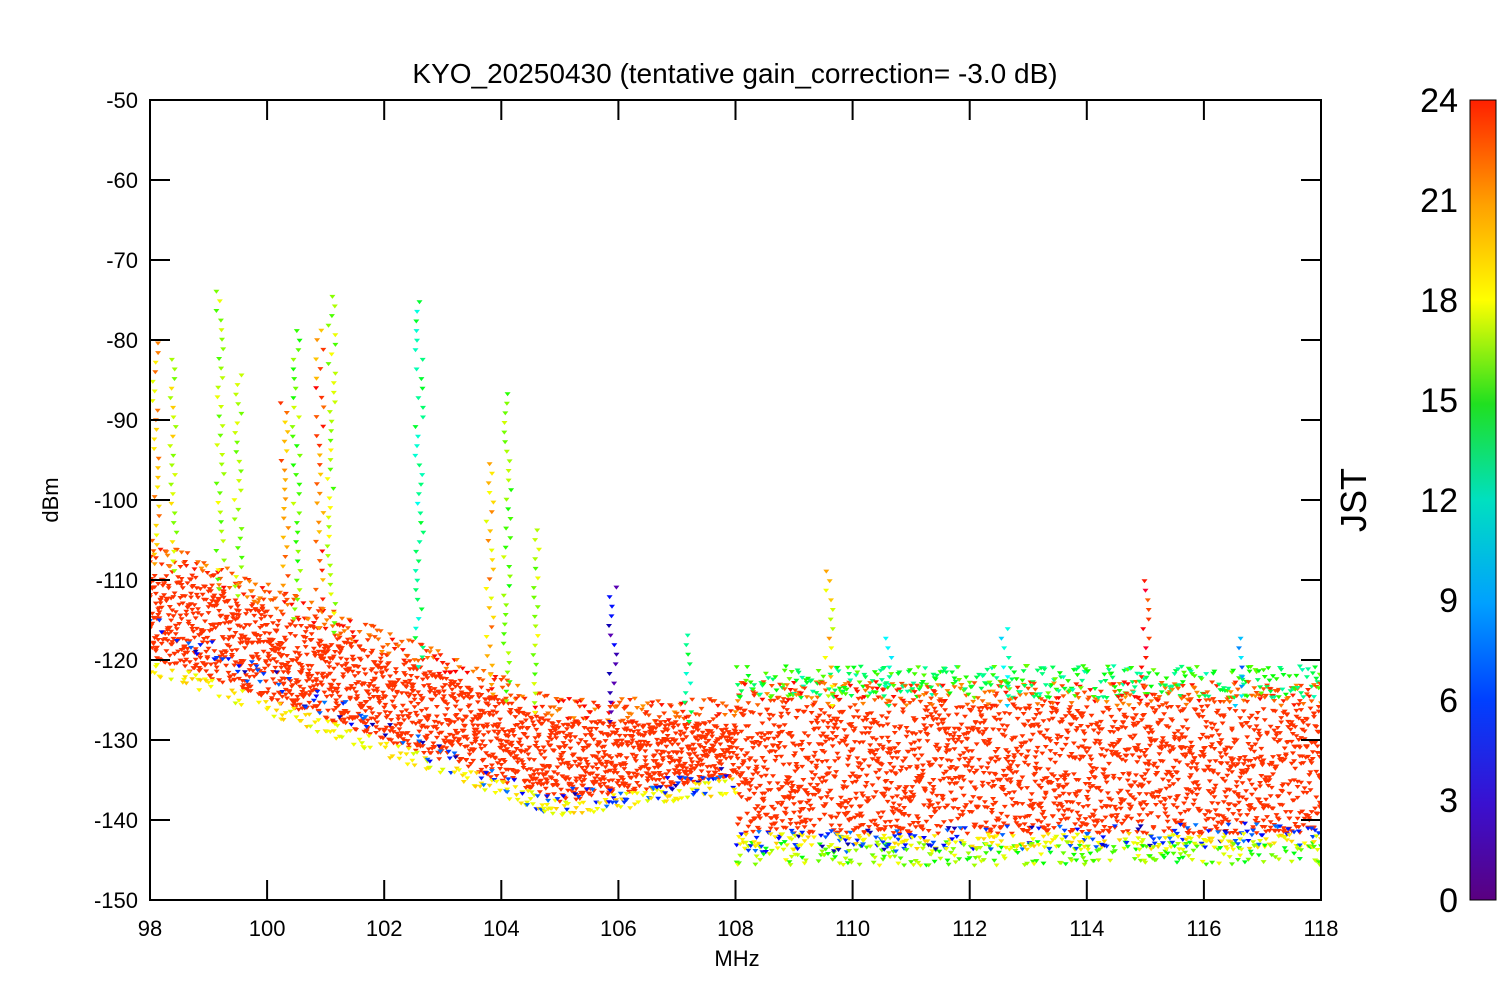 The height and width of the screenshot is (1000, 1500). Describe the element at coordinates (1483, 500) in the screenshot. I see `colorbar` at that location.